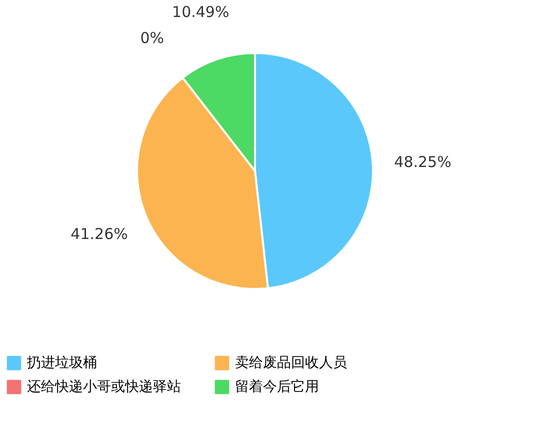  I want to click on legend-label: 留着今后它用, so click(277, 387).